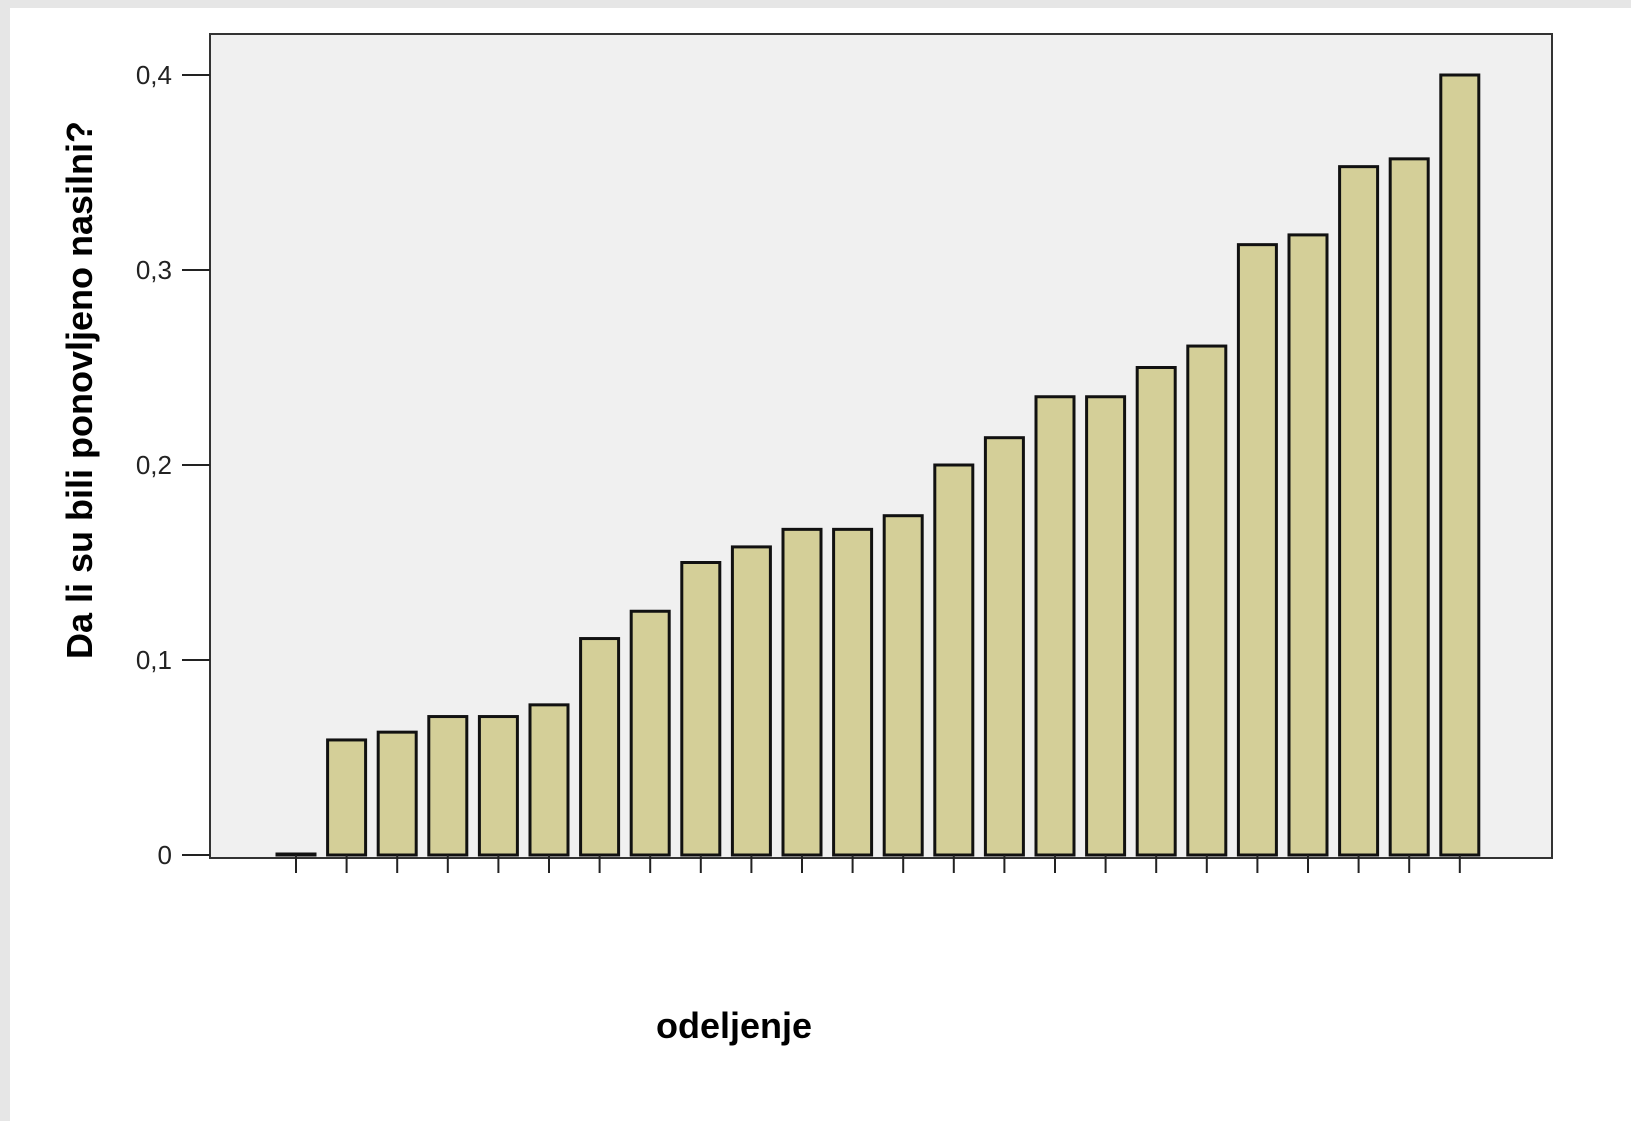  Describe the element at coordinates (154, 75) in the screenshot. I see `y-tick-label: 0,4` at that location.